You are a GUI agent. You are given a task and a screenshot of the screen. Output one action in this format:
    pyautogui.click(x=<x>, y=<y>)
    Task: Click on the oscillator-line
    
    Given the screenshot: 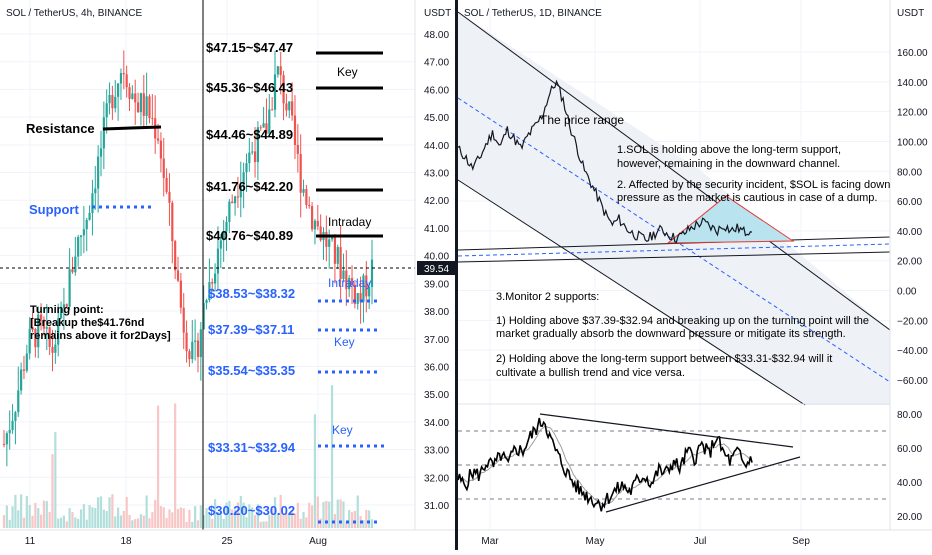 What is the action you would take?
    pyautogui.click(x=605, y=464)
    